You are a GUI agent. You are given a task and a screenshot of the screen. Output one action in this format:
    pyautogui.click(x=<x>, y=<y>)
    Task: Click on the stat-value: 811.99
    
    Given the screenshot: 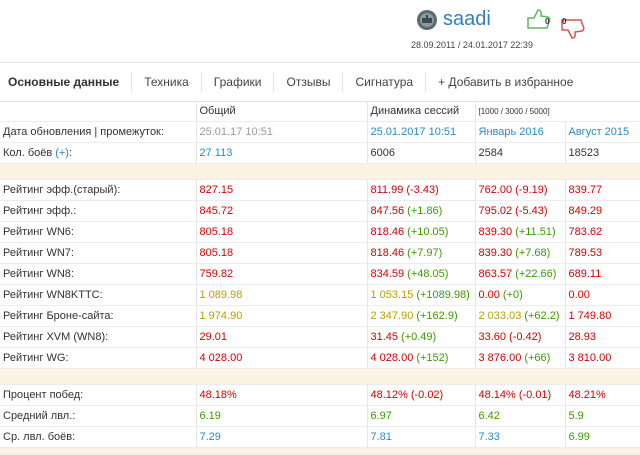 What is the action you would take?
    pyautogui.click(x=387, y=190)
    